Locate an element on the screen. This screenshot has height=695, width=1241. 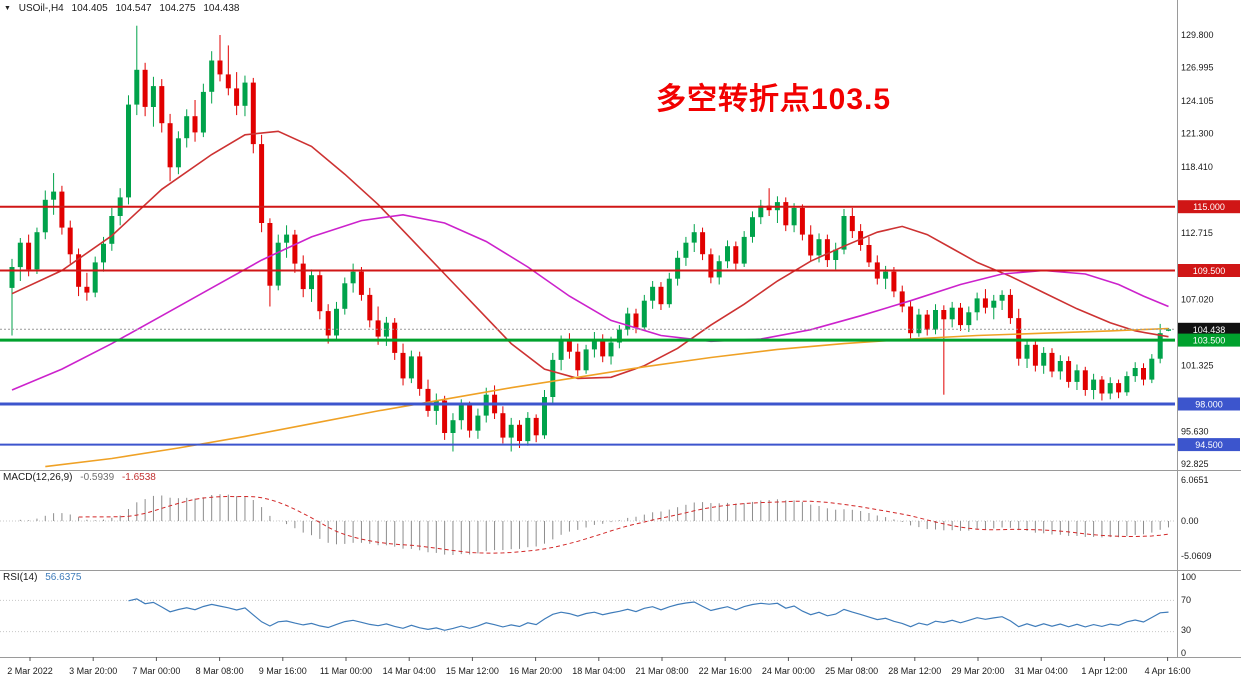
price-axis-label: 92.825 is located at coordinates (1195, 464).